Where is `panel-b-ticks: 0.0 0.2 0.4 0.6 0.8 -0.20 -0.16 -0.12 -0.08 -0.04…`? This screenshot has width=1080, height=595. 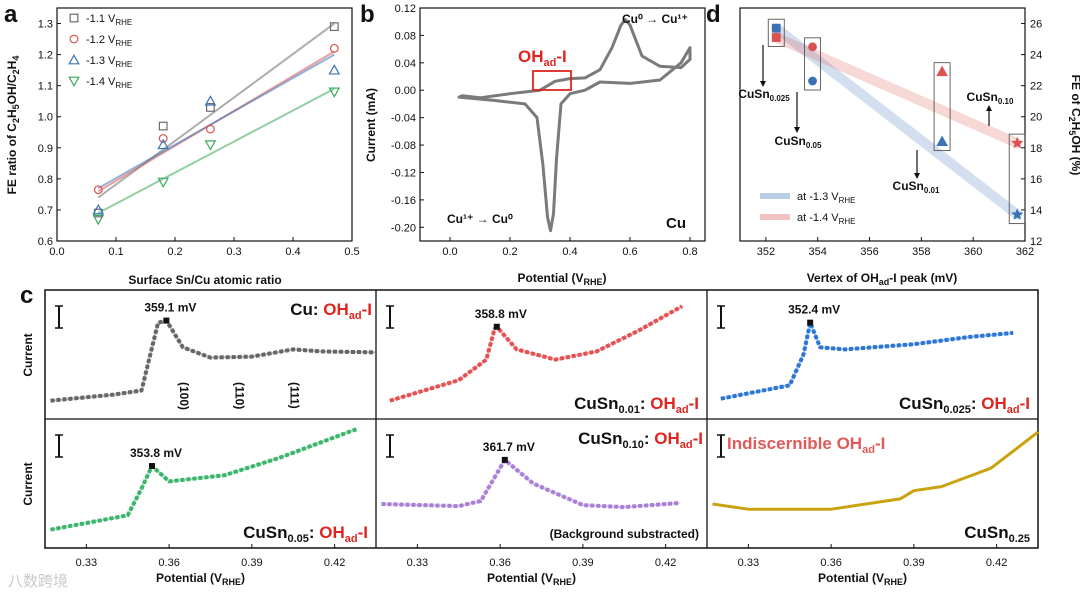 panel-b-ticks: 0.0 0.2 0.4 0.6 0.8 -0.20 -0.16 -0.12 -0.08 -0.04… is located at coordinates (544, 130).